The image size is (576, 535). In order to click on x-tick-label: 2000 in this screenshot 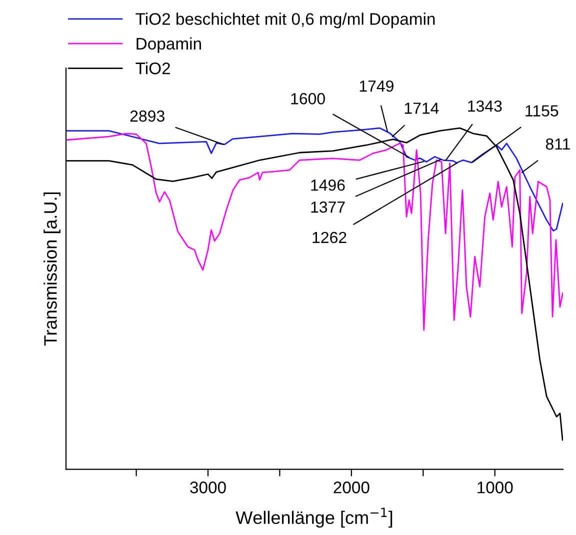, I will do `click(352, 488)`.